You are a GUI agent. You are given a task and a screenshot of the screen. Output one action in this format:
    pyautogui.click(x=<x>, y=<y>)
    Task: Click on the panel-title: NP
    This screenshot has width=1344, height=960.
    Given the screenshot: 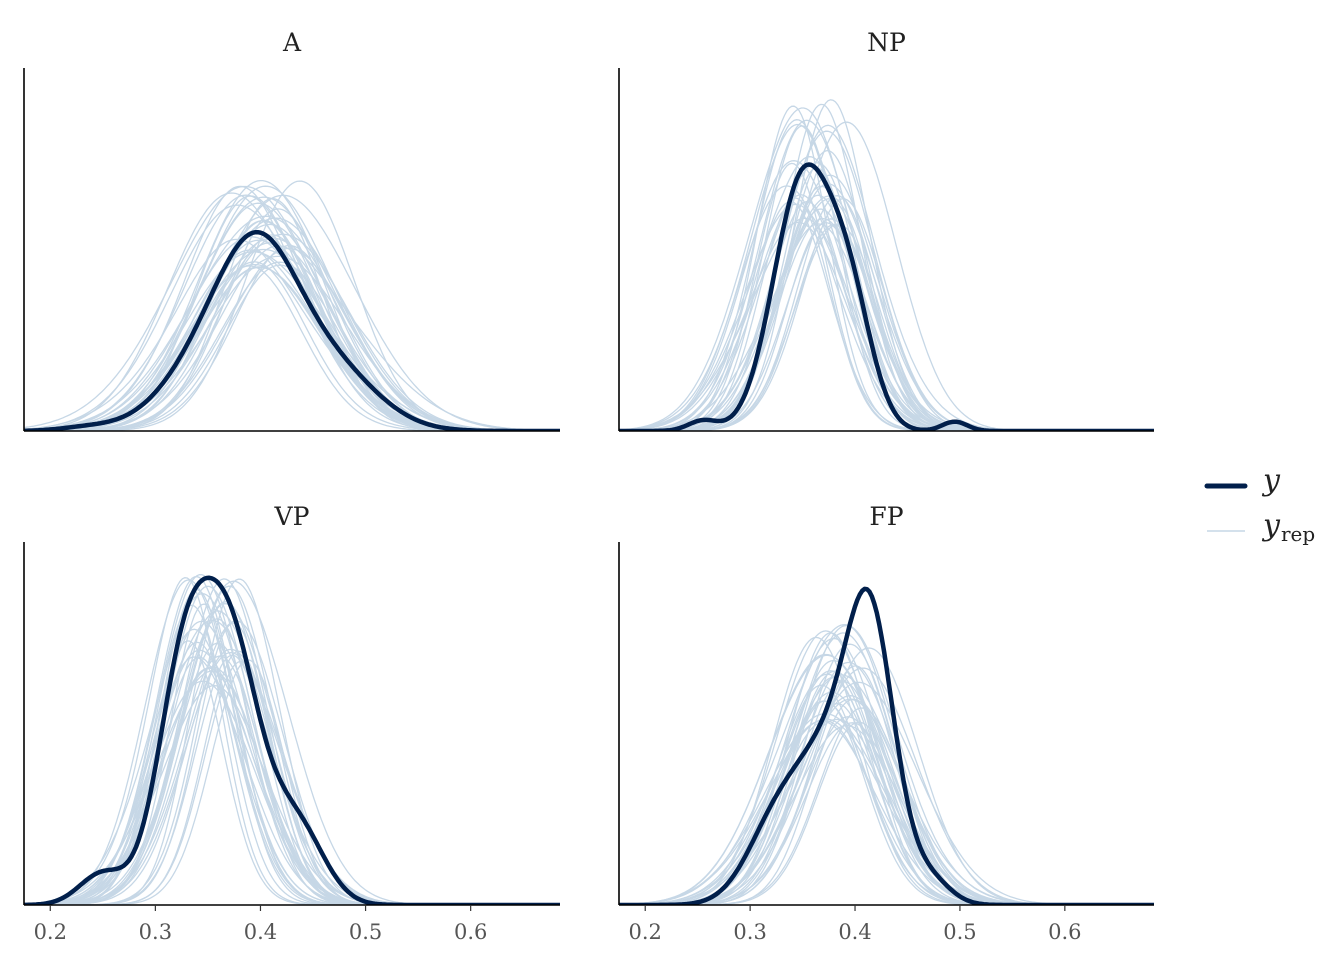 What is the action you would take?
    pyautogui.click(x=886, y=42)
    